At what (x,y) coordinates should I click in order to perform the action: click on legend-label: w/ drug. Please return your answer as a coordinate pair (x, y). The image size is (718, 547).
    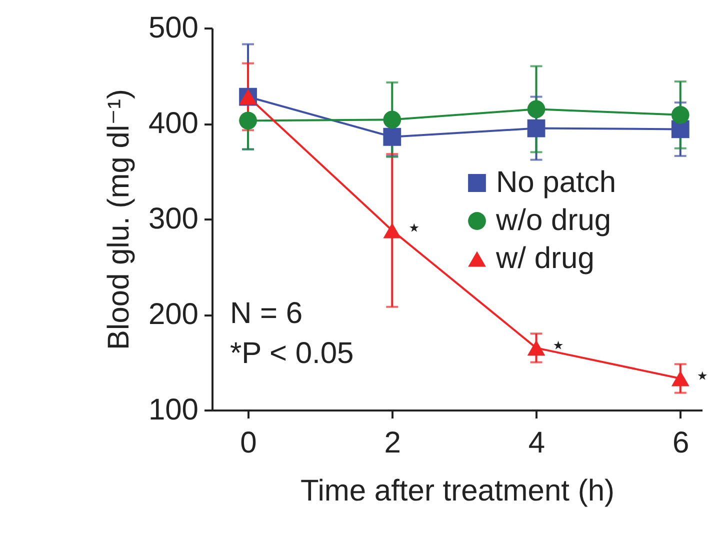
    Looking at the image, I should click on (544, 258).